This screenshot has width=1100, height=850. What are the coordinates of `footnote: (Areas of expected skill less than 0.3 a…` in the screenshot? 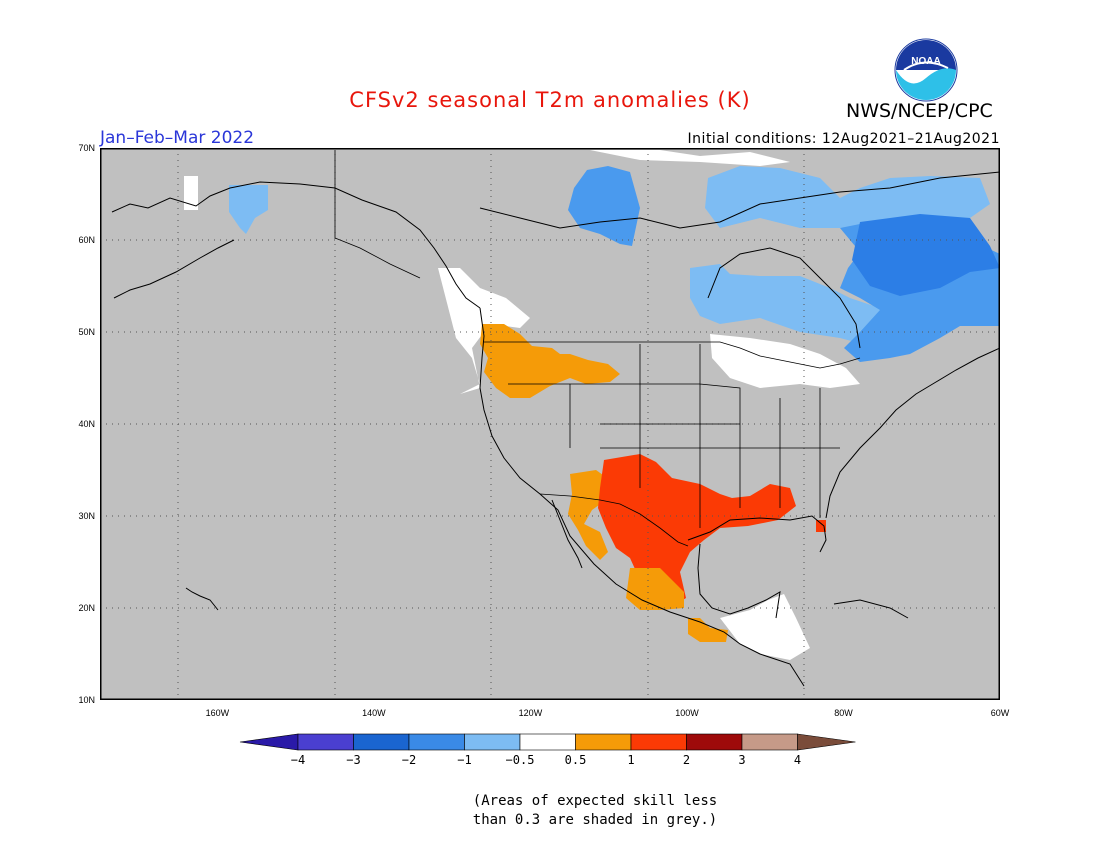 It's located at (550, 811).